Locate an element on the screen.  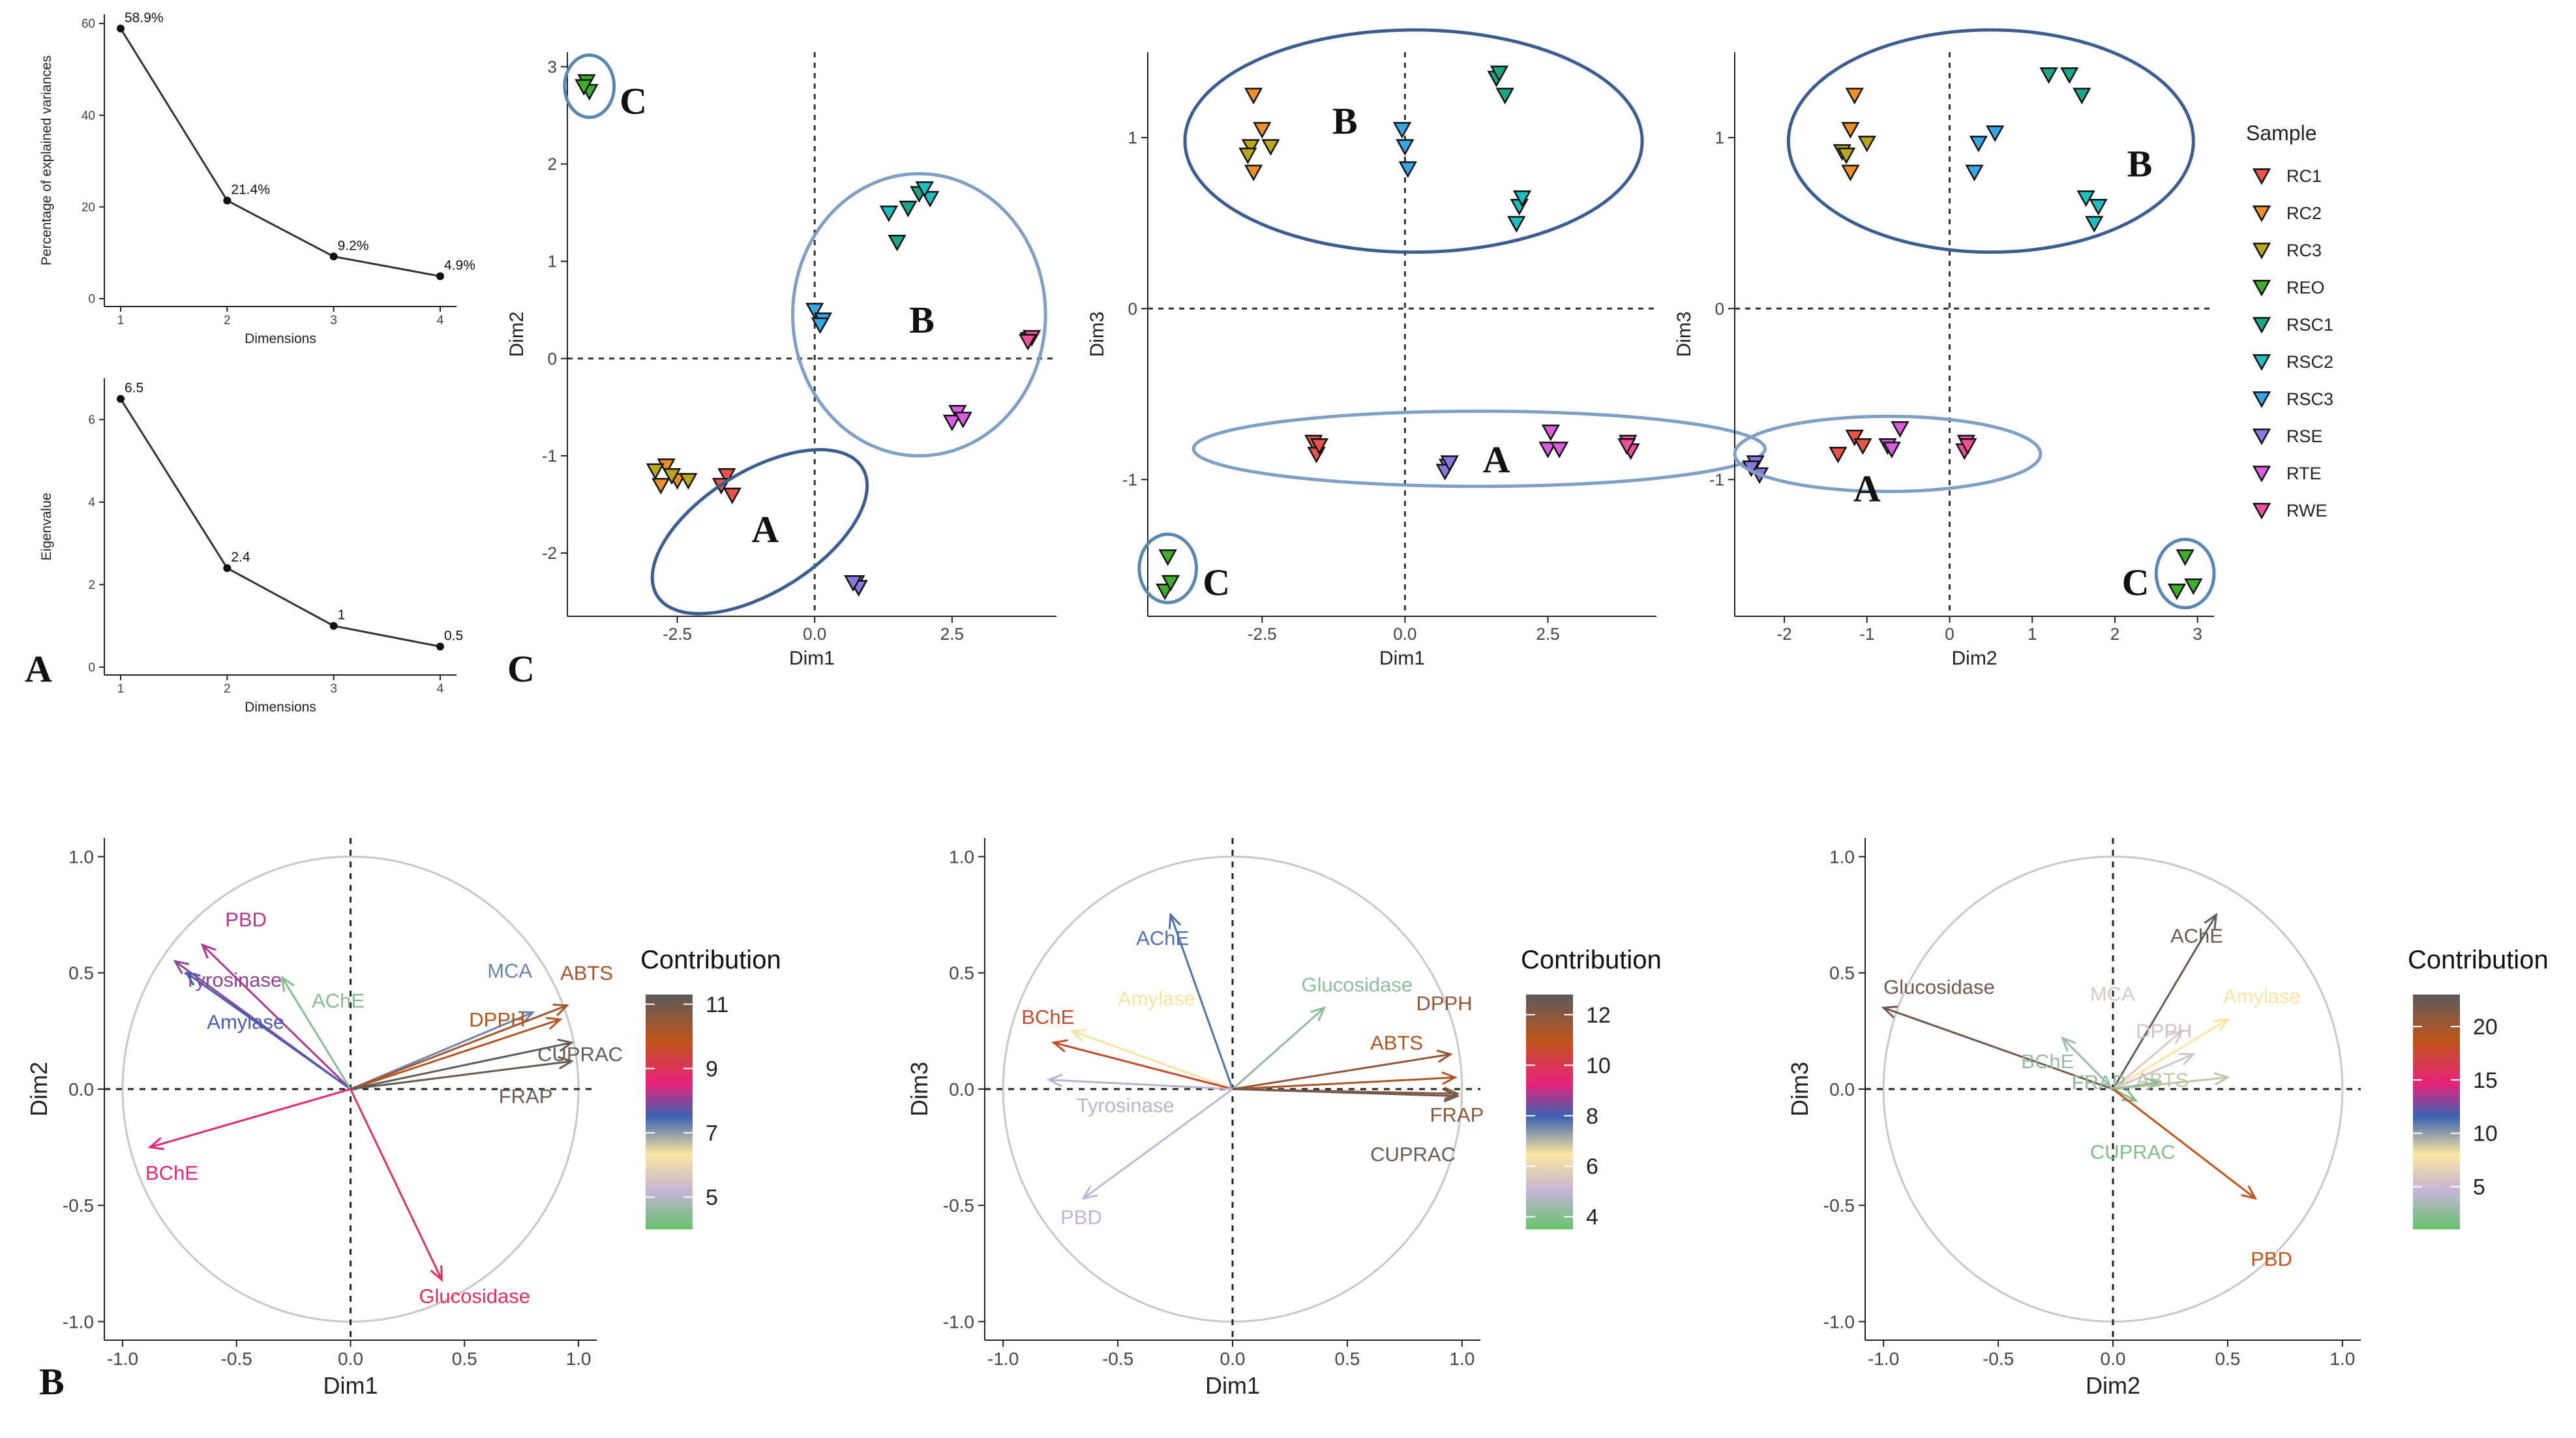
var12-arrow-label-ache: AChE is located at coordinates (338, 1000).